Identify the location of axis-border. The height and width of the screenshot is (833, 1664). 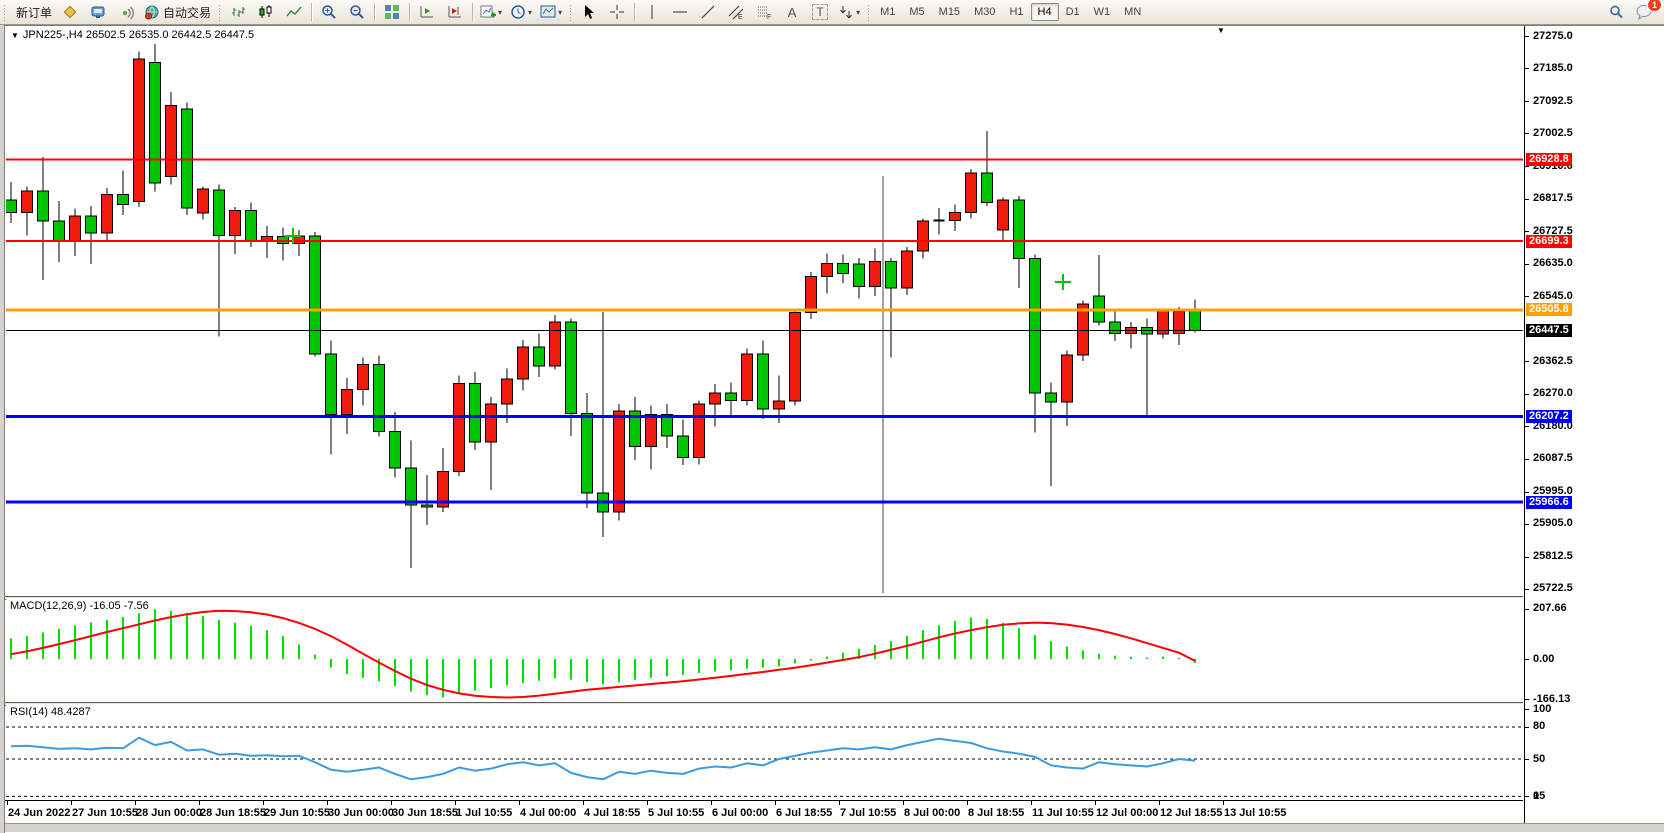
(1524, 426).